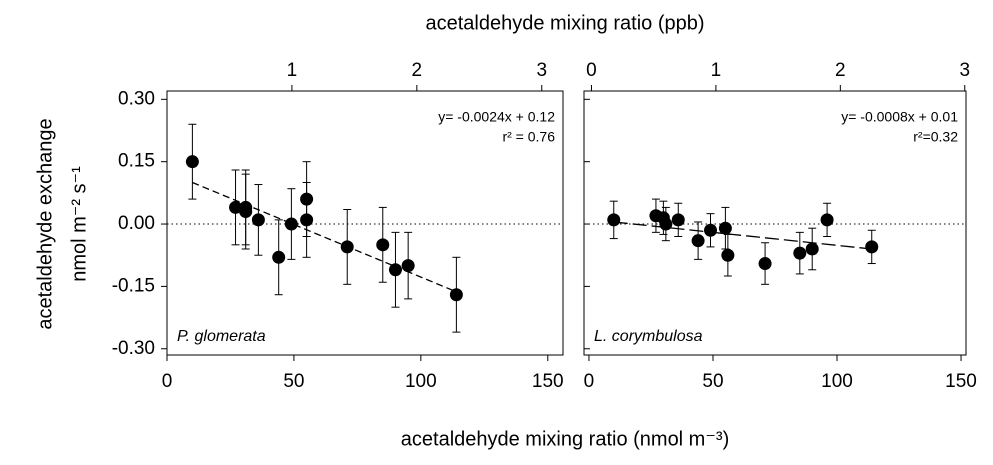  What do you see at coordinates (79, 224) in the screenshot?
I see `y-label: nmol m⁻² s⁻¹` at bounding box center [79, 224].